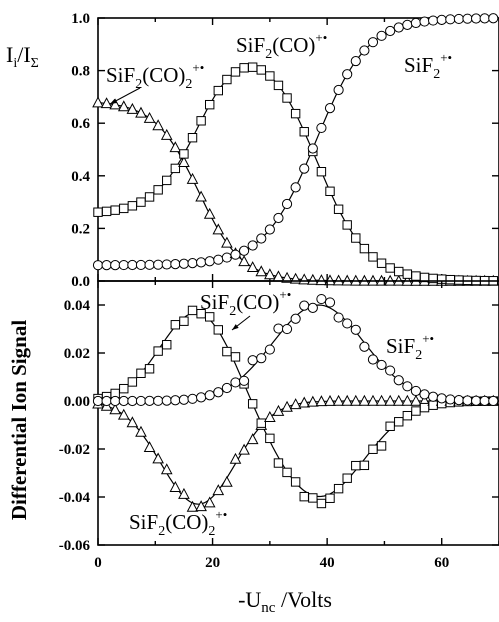 The image size is (499, 622). What do you see at coordinates (80, 124) in the screenshot?
I see `top-ytick-label: 0.6` at bounding box center [80, 124].